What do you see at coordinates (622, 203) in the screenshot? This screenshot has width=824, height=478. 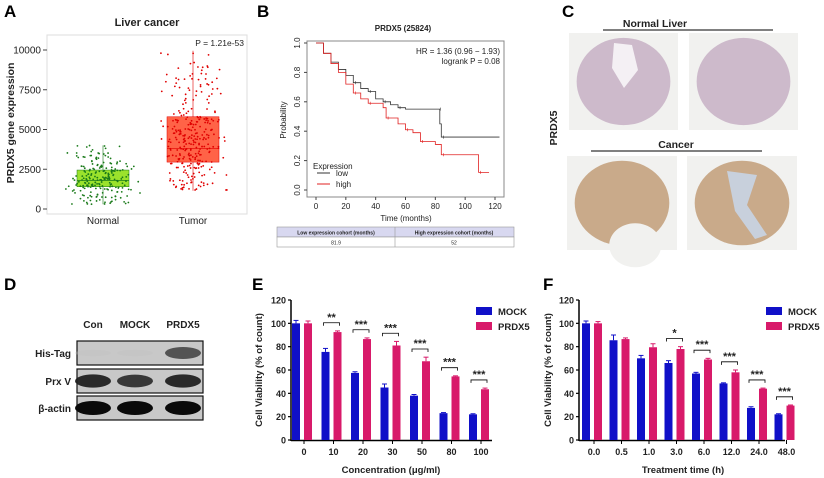 I see `tissue-core` at bounding box center [622, 203].